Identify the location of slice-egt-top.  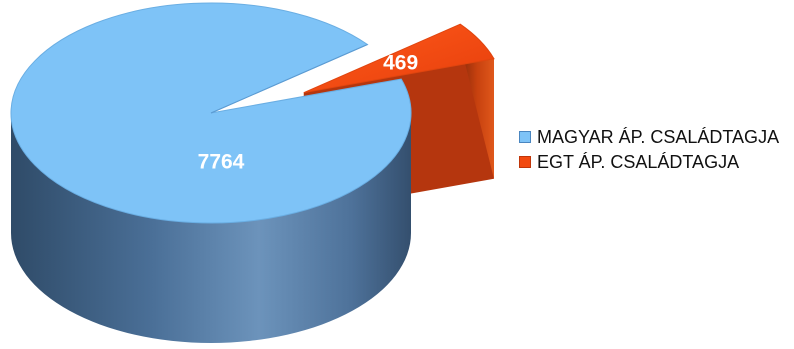
(399, 58).